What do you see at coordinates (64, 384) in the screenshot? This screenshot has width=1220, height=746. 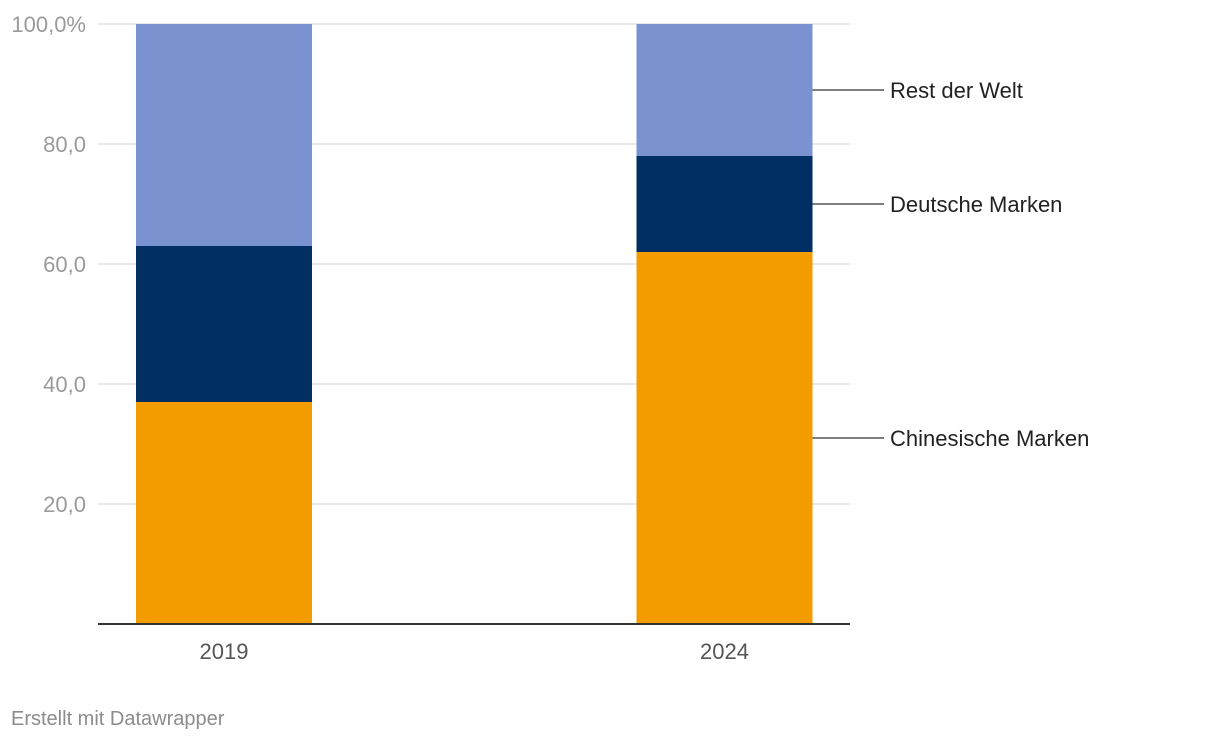 I see `y-tick-label: 40,0` at bounding box center [64, 384].